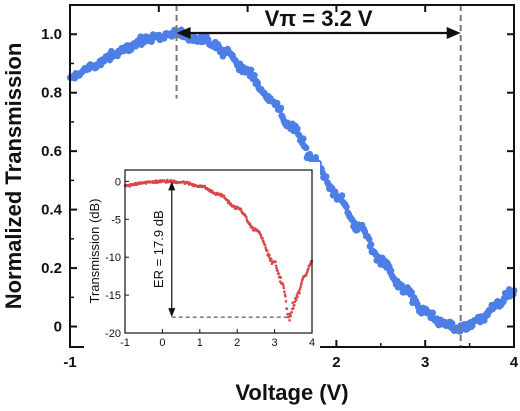  Describe the element at coordinates (183, 33) in the screenshot. I see `vpi-arrow-head-left` at that location.